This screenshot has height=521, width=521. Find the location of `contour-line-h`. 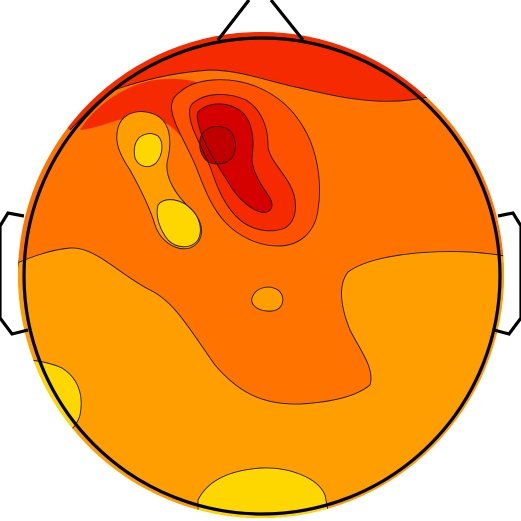

contour-line-h is located at coordinates (217, 145).